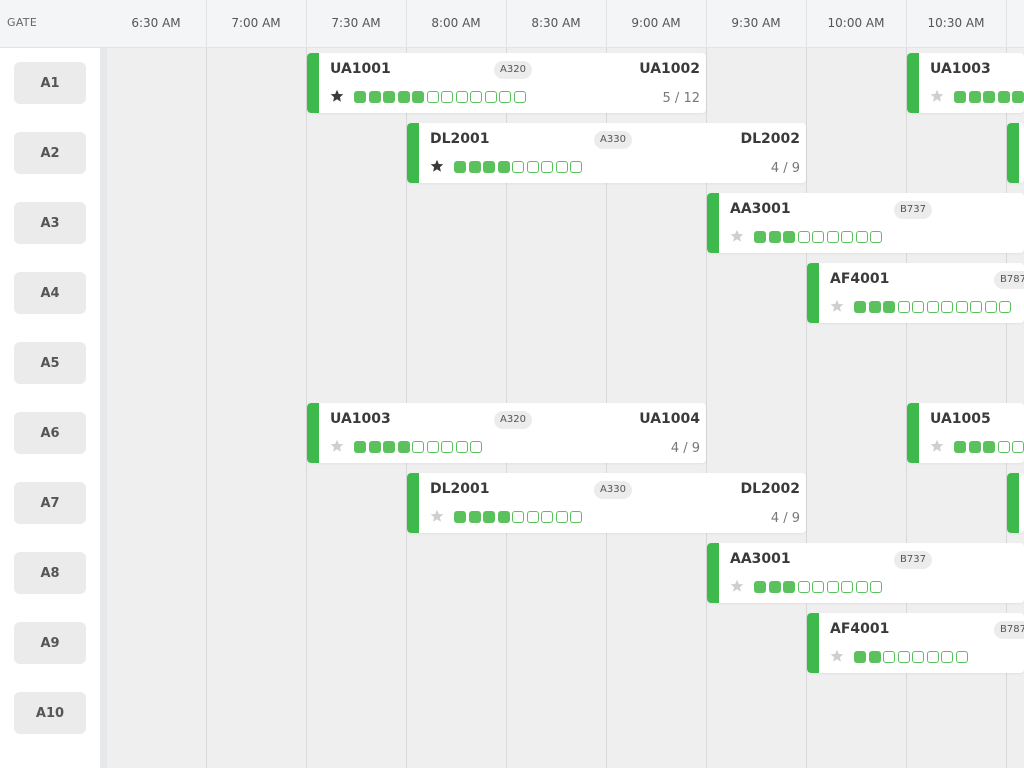  Describe the element at coordinates (965, 83) in the screenshot. I see `flight-card: UA1003` at that location.